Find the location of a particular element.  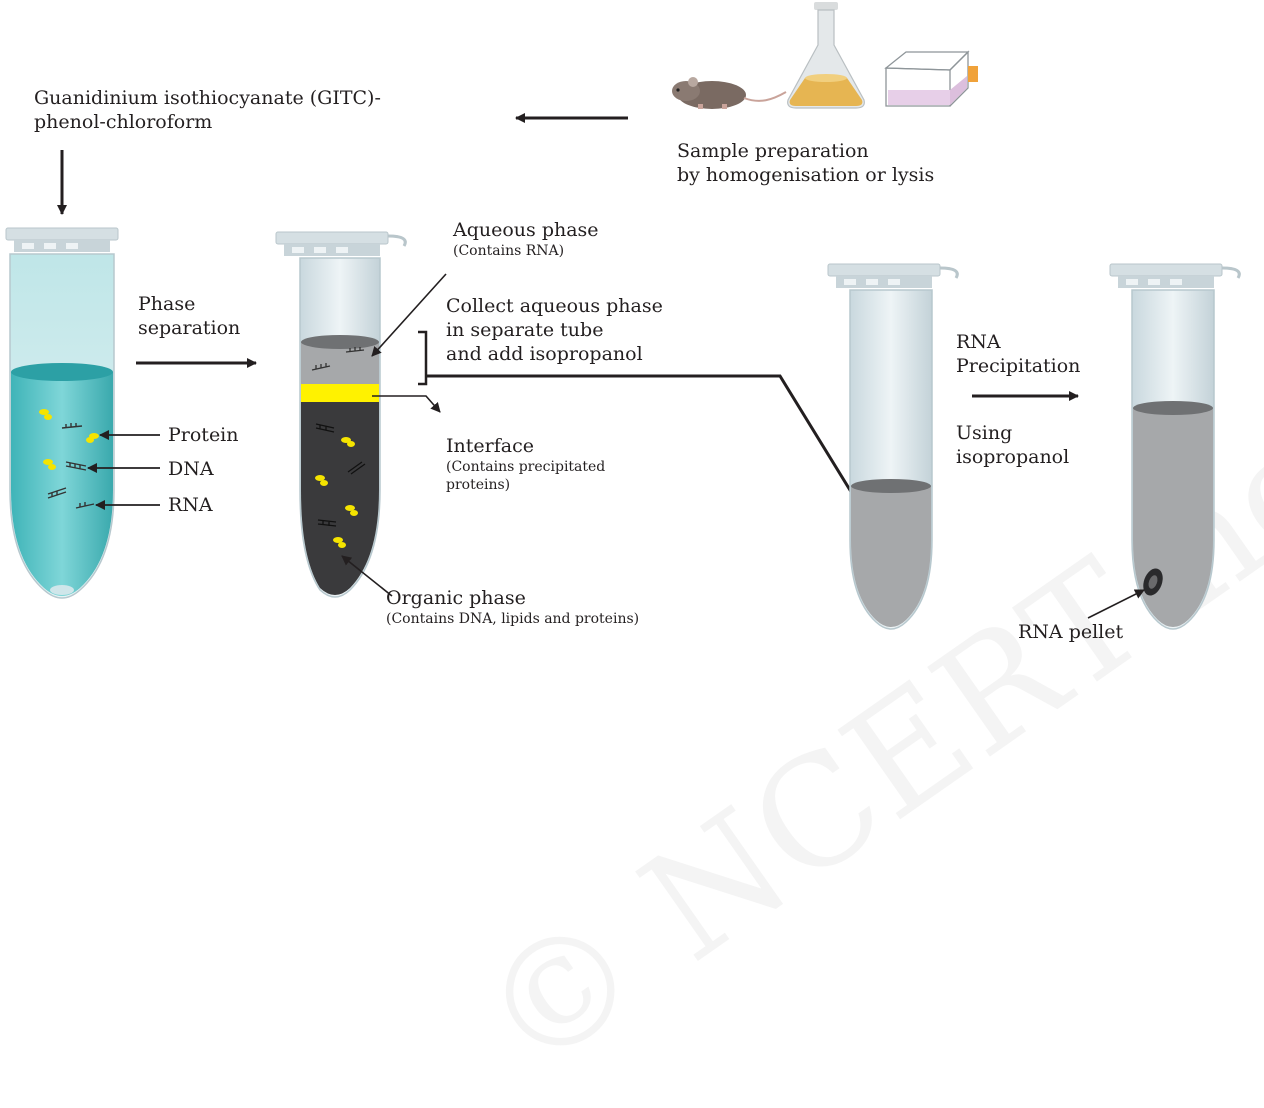

arrow-interface is located at coordinates (406, 404).